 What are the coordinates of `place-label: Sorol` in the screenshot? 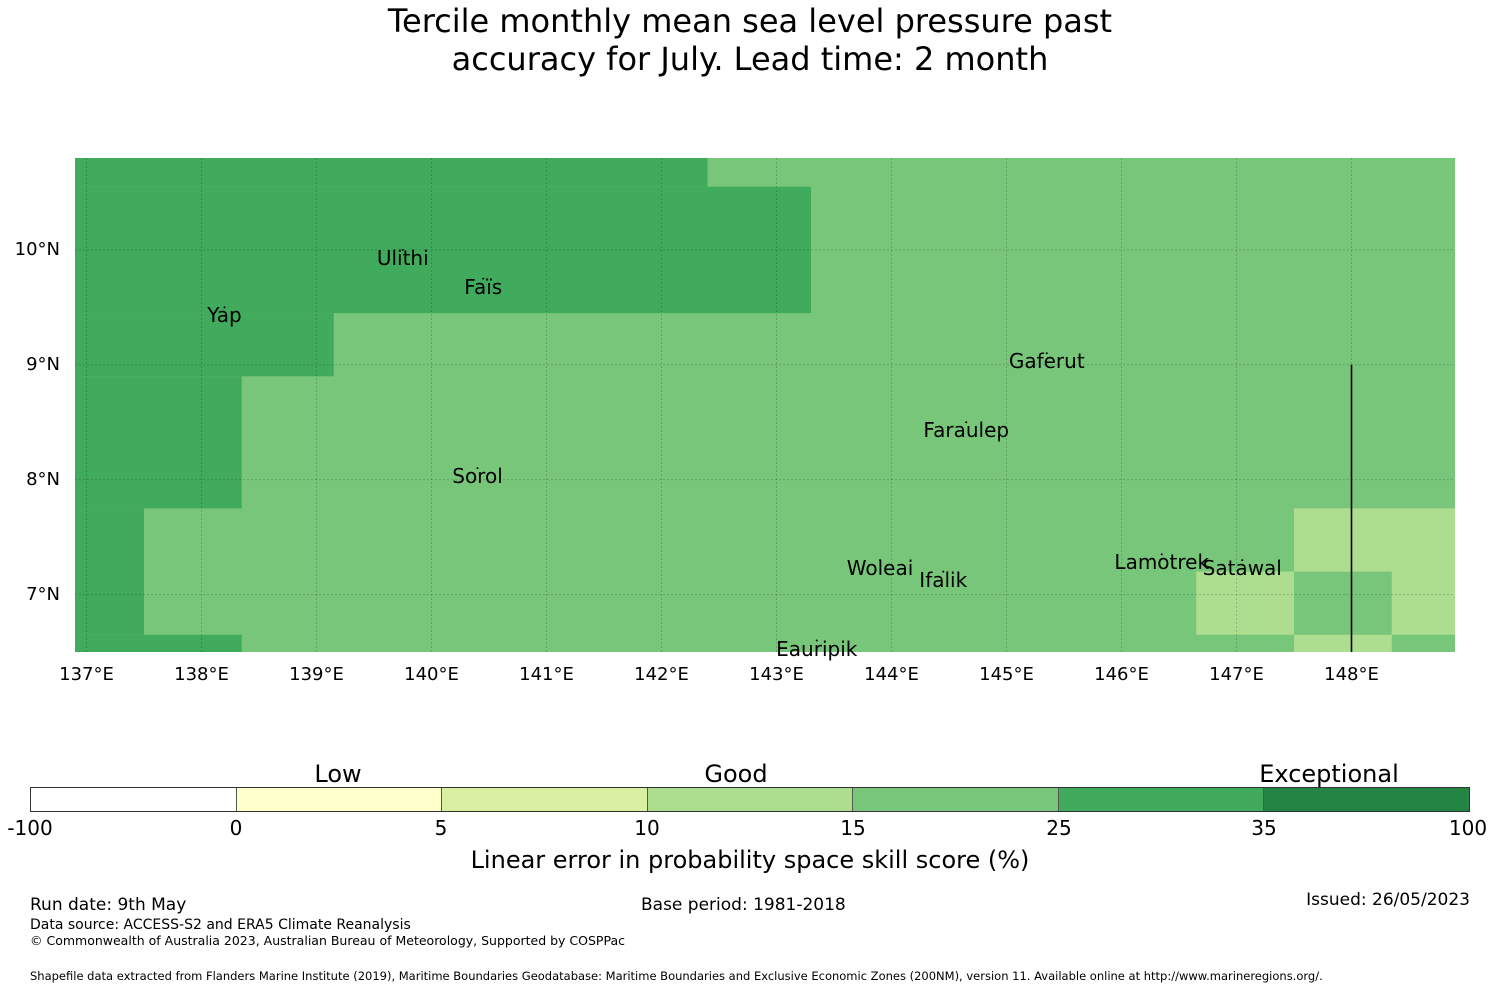 It's located at (477, 476).